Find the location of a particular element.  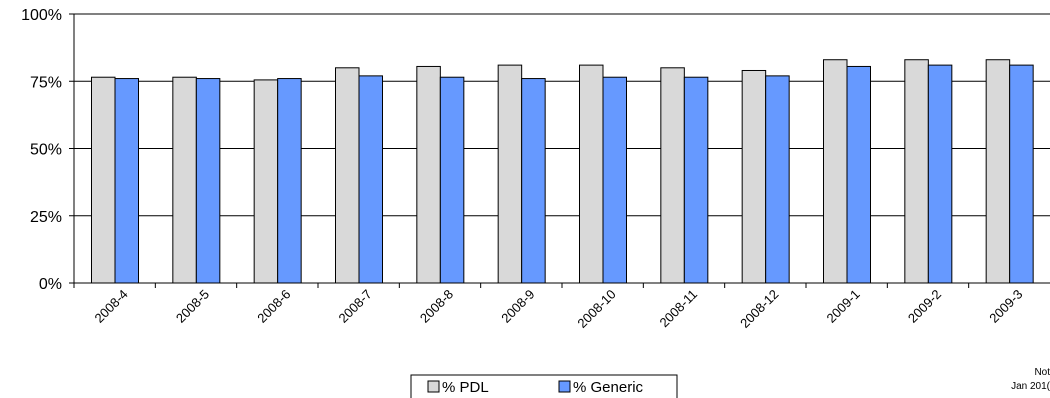

x-tick-label: 2008-6 is located at coordinates (273, 306).